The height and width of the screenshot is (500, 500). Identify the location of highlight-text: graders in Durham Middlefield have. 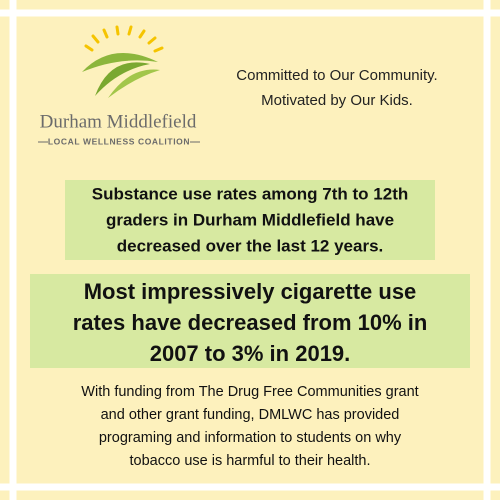
(250, 219).